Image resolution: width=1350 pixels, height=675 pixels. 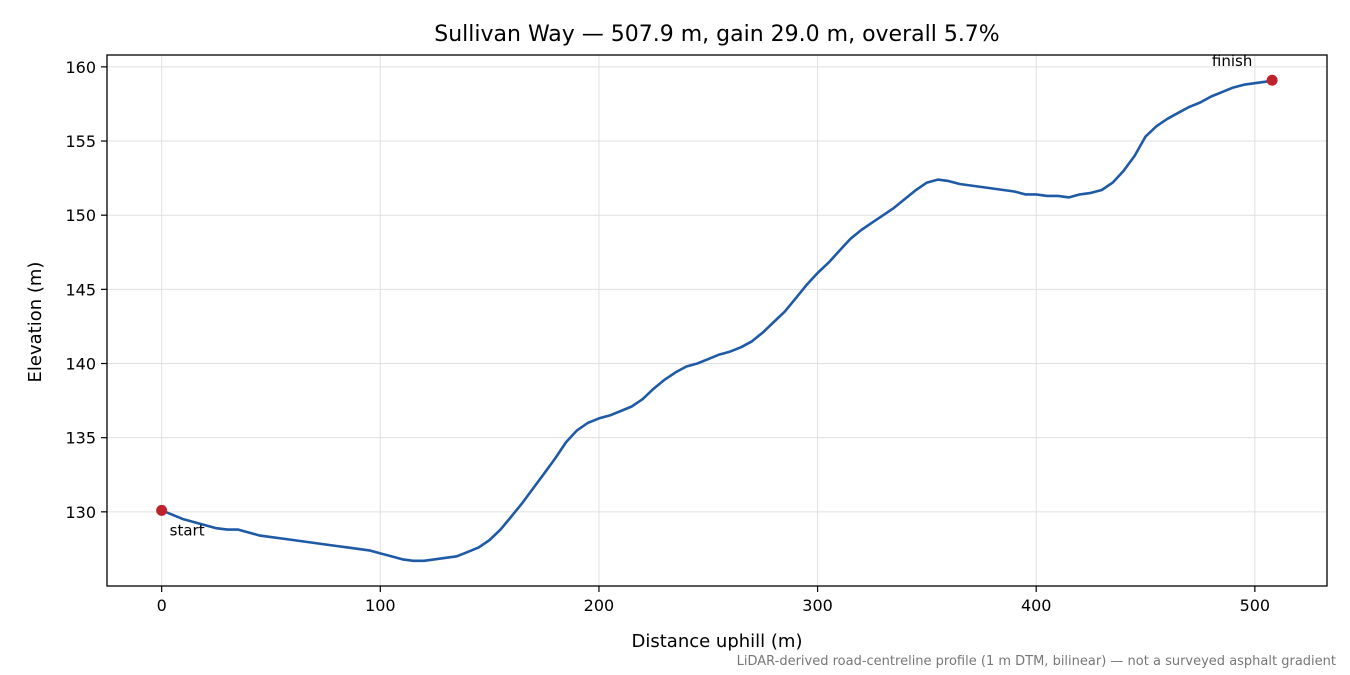 What do you see at coordinates (380, 605) in the screenshot?
I see `x-tick-label-1: 100` at bounding box center [380, 605].